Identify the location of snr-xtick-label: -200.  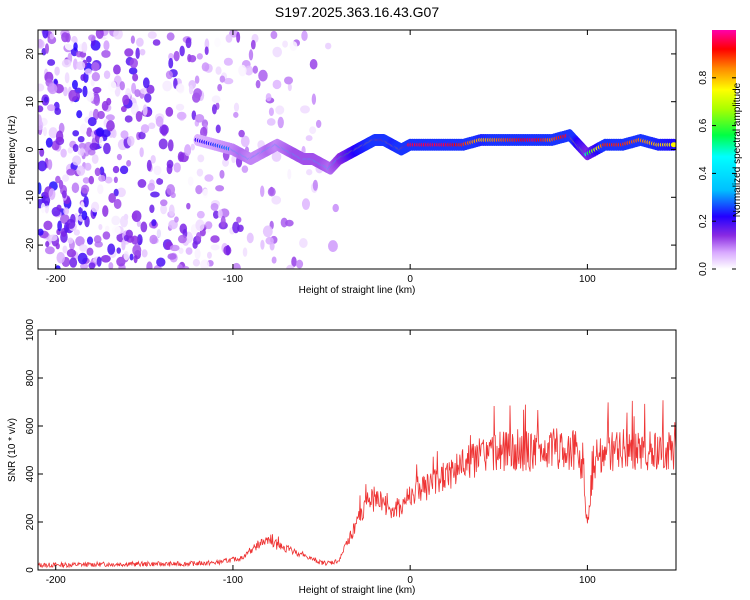
(56, 580).